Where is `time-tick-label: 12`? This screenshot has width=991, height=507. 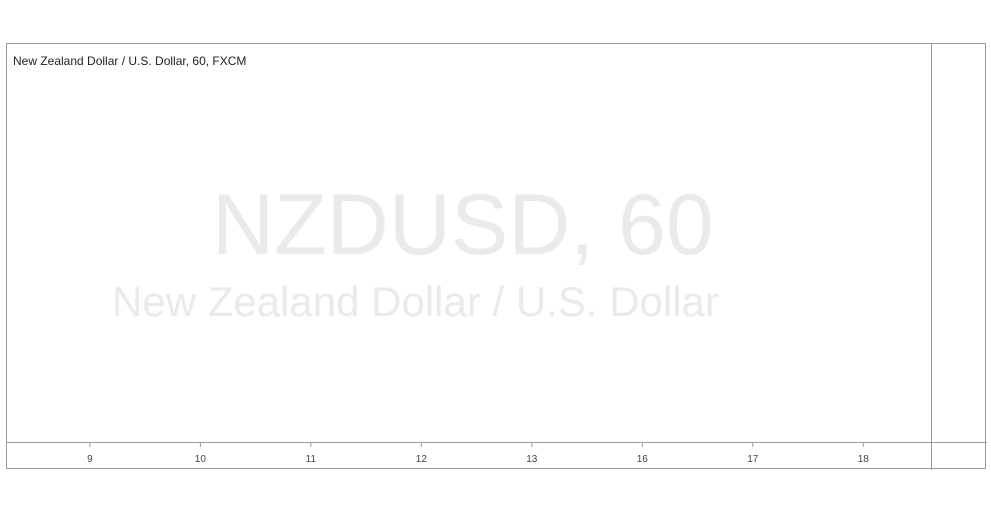 time-tick-label: 12 is located at coordinates (422, 459).